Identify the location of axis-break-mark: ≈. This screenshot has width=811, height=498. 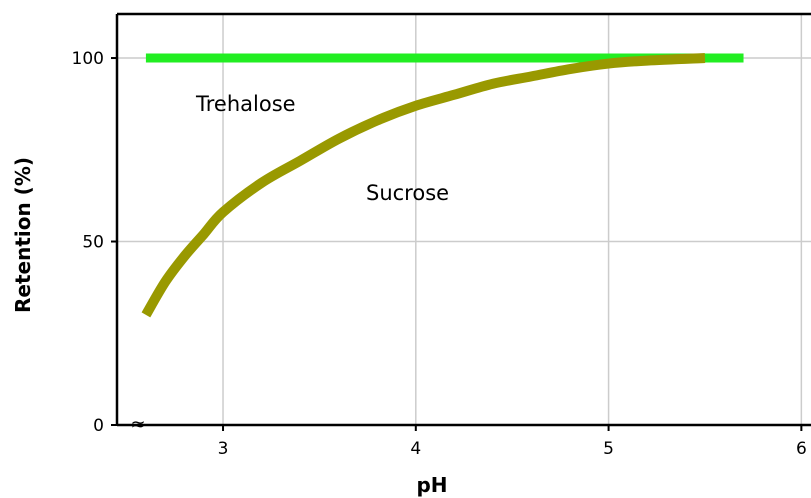
(137, 424).